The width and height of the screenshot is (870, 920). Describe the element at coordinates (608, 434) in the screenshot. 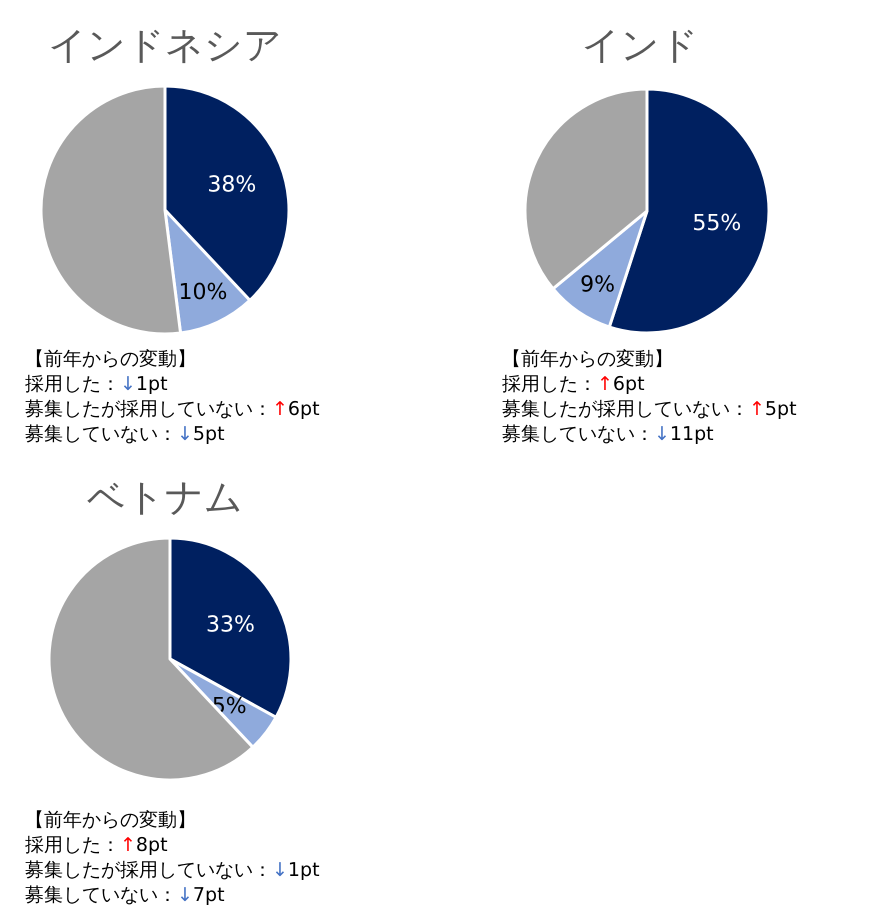

I see `text: 募集していない：↓11pt` at that location.